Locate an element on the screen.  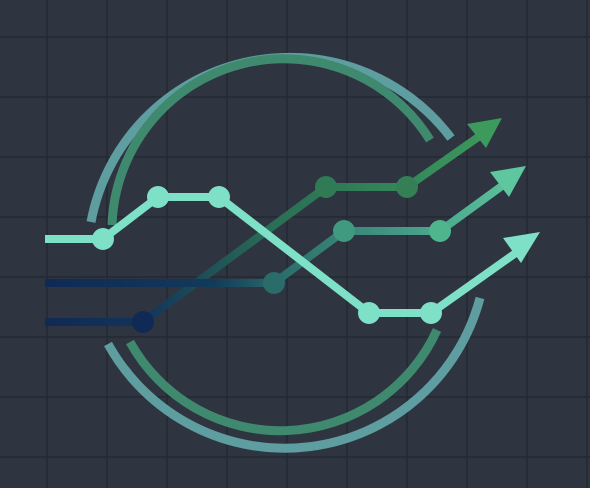
arrowhead-light is located at coordinates (521, 247).